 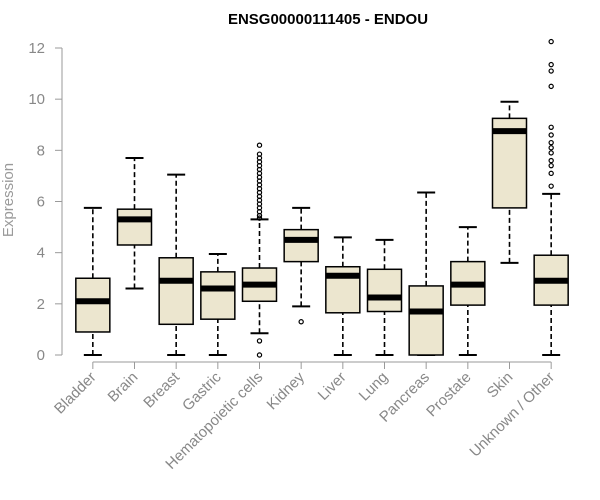 I want to click on category-label: Breast, so click(x=161, y=389).